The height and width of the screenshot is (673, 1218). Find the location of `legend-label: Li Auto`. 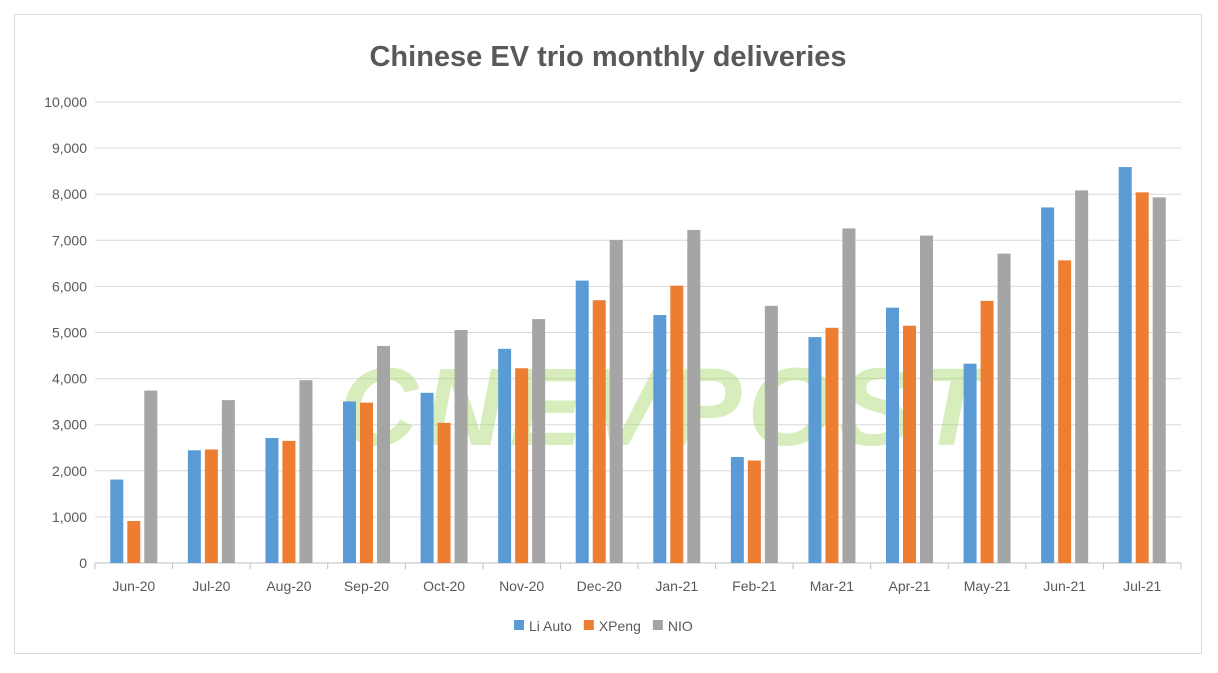

legend-label: Li Auto is located at coordinates (550, 626).